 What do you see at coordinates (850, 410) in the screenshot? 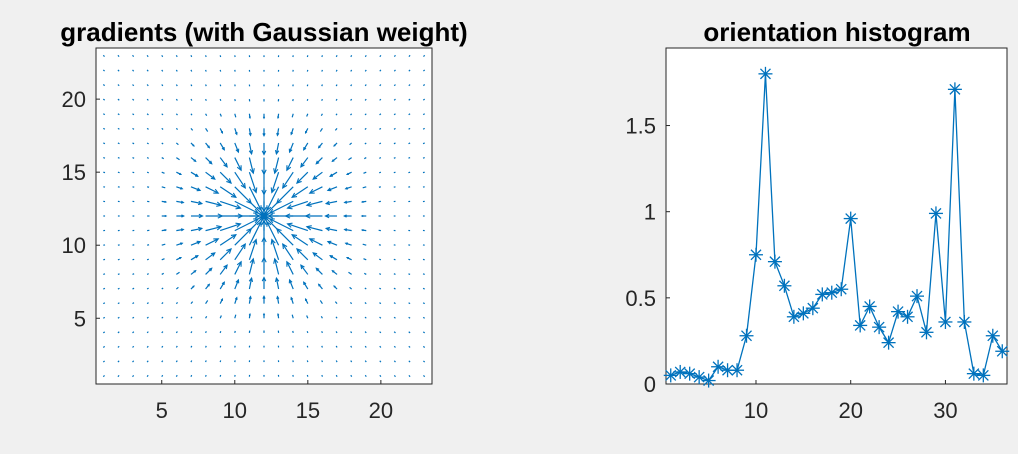
I see `histogram-x-tick-label: 20` at bounding box center [850, 410].